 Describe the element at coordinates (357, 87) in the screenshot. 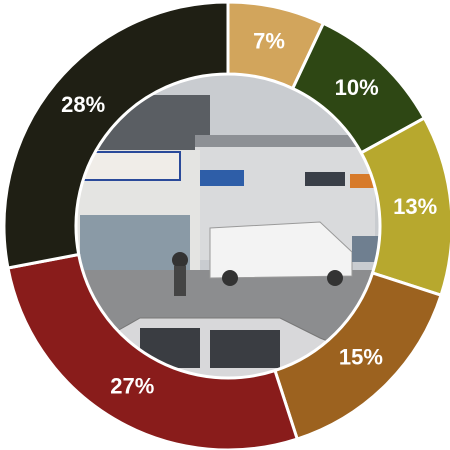

I see `slice-label: 10%` at that location.